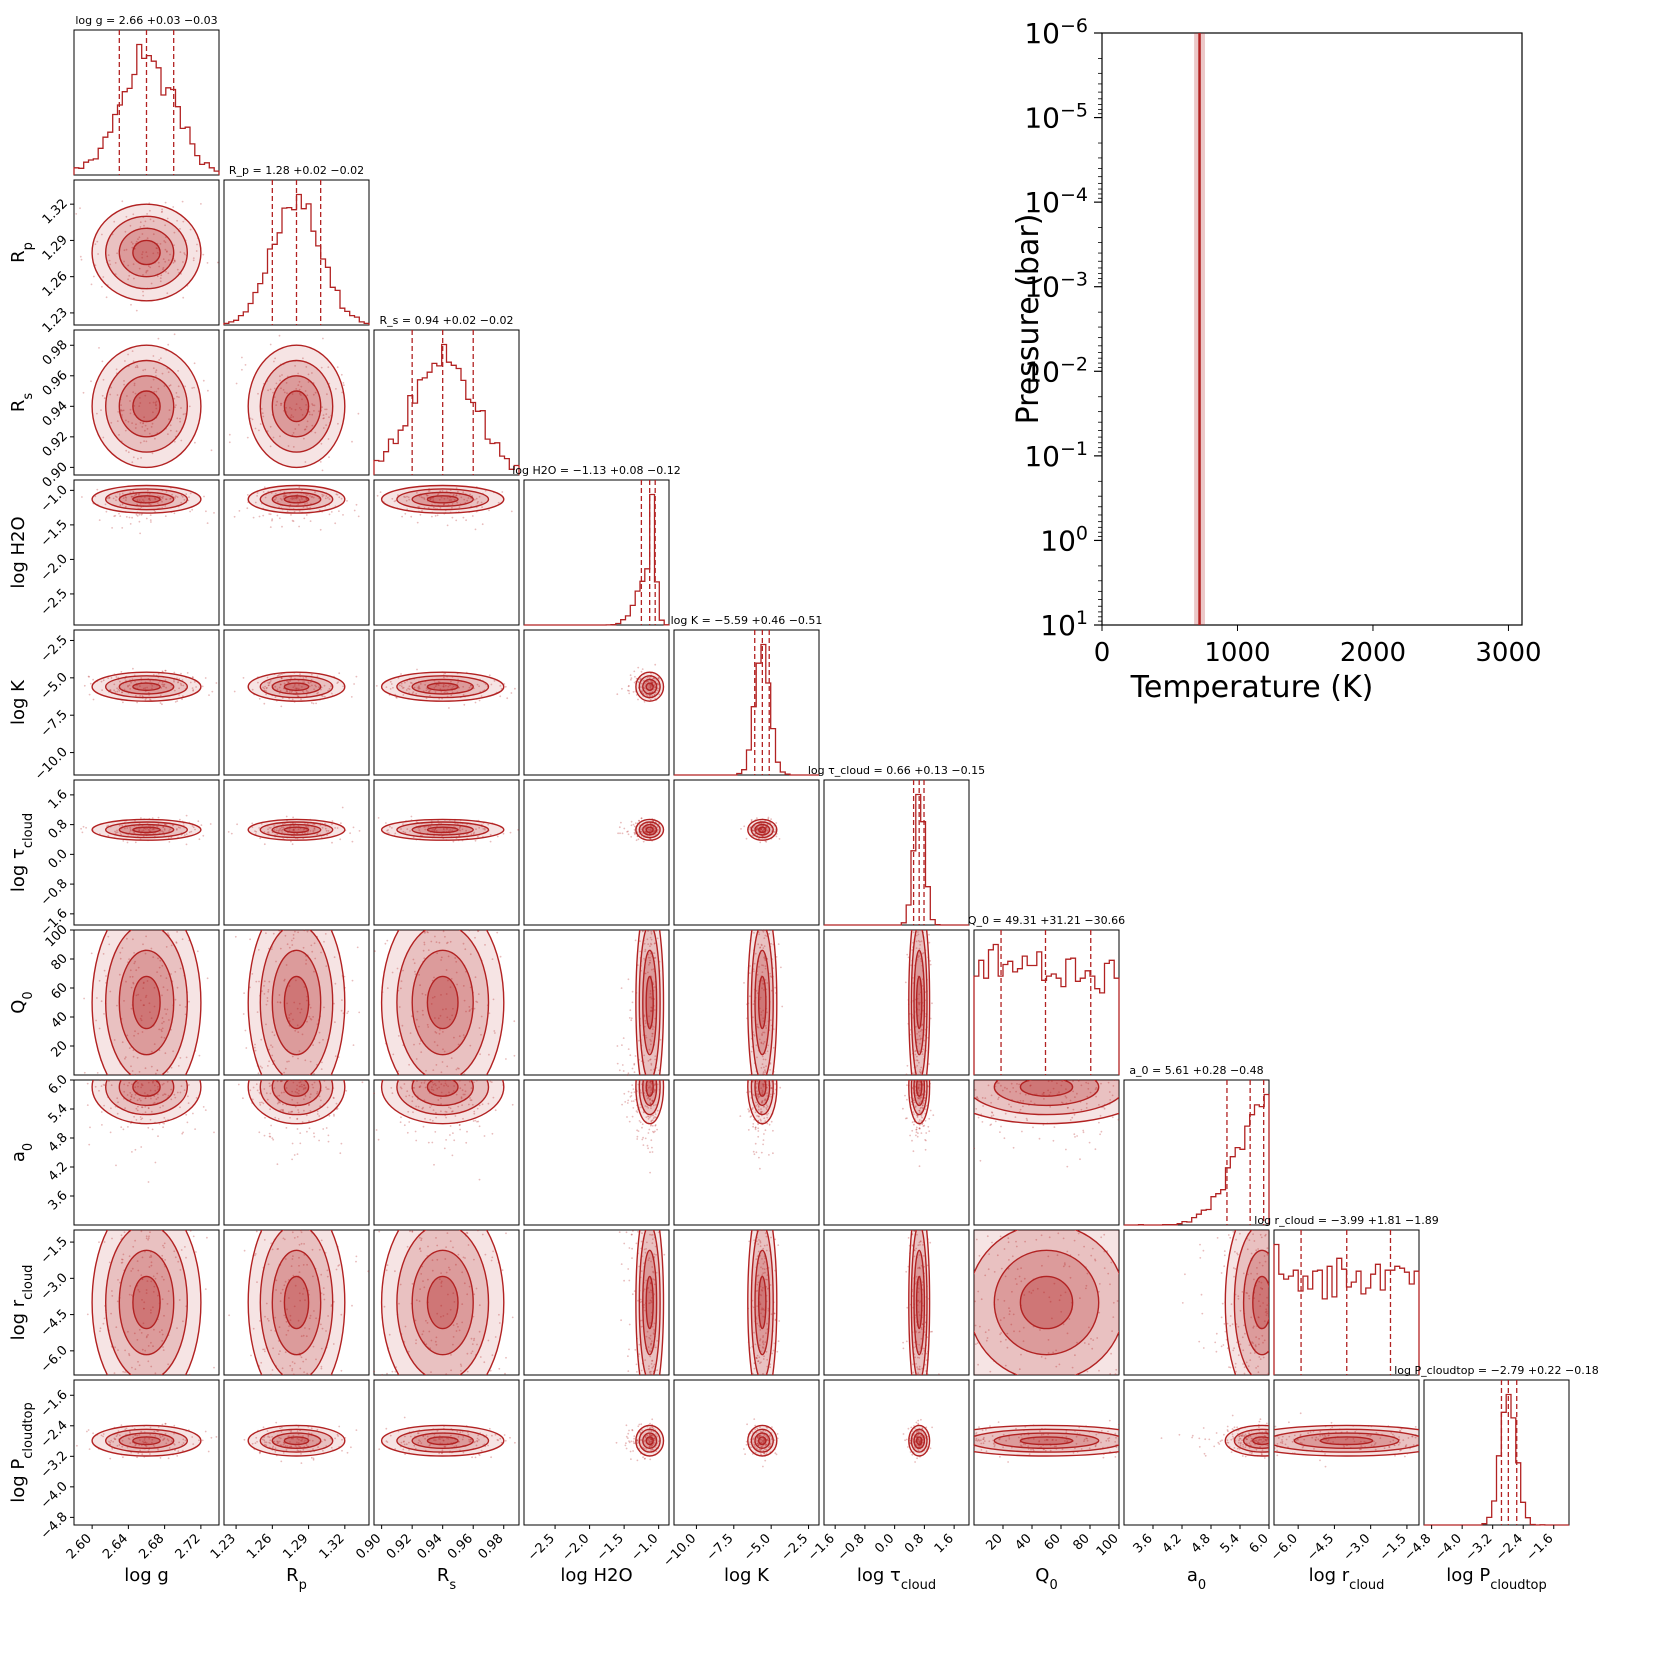 The image size is (1660, 1660). Describe the element at coordinates (296, 406) in the screenshot. I see `contour-levels` at that location.